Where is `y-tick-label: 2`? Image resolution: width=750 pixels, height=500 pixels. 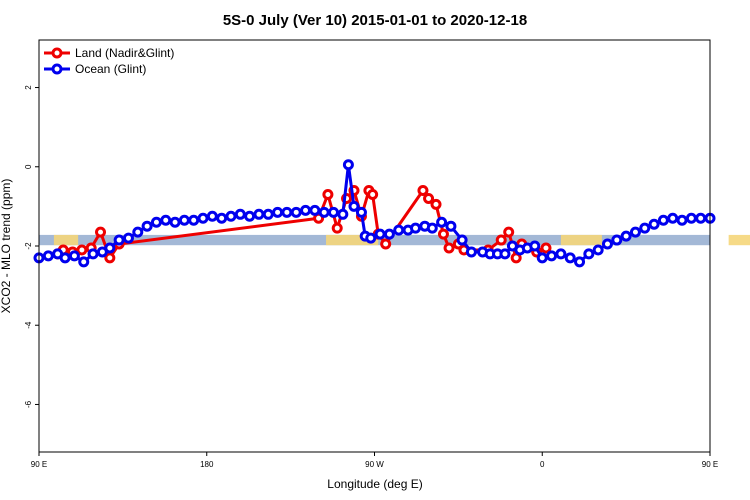 y-tick-label: 2 is located at coordinates (28, 87).